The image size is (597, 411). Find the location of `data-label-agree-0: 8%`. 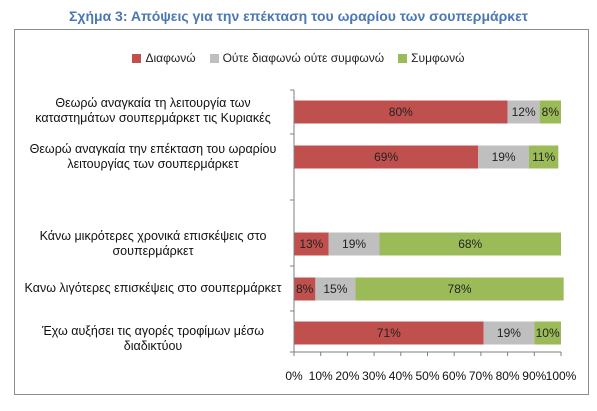

data-label-agree-0: 8% is located at coordinates (551, 112).